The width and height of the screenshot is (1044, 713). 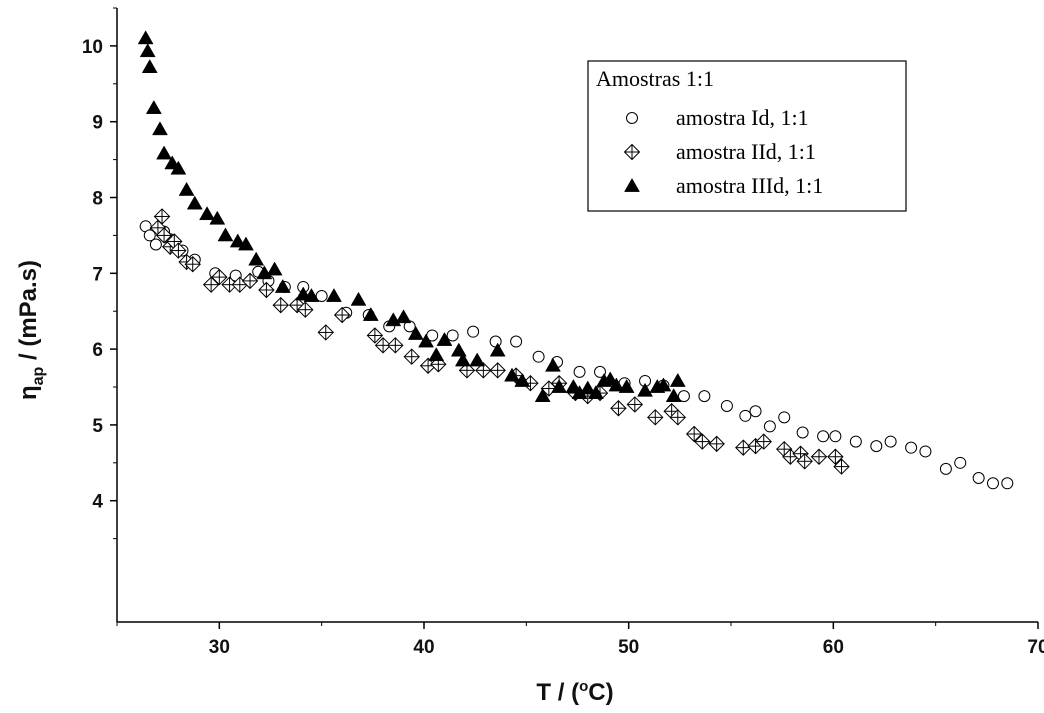 I want to click on legend-entry: amostra IIId, 1:1, so click(x=723, y=185).